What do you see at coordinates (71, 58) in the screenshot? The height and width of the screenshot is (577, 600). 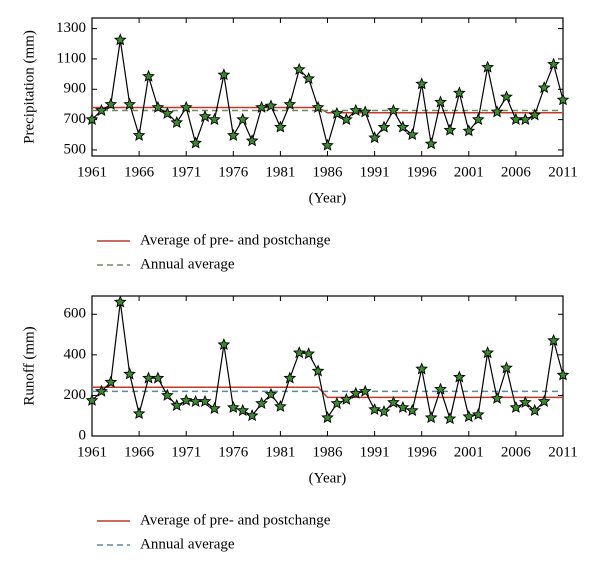 I see `y-tick-label: 1100` at bounding box center [71, 58].